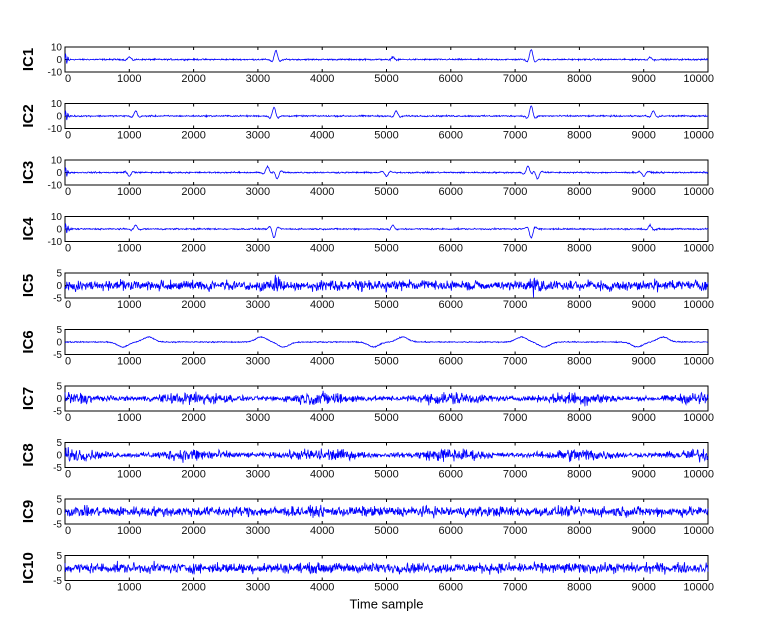 This screenshot has width=757, height=643. What do you see at coordinates (387, 604) in the screenshot?
I see `x-axis-label: Time sample` at bounding box center [387, 604].